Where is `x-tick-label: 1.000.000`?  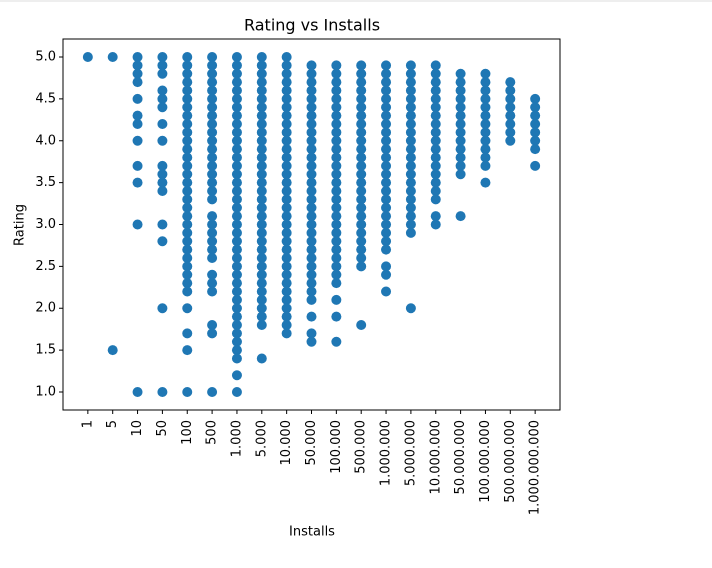 x-tick-label: 1.000.000 is located at coordinates (386, 453).